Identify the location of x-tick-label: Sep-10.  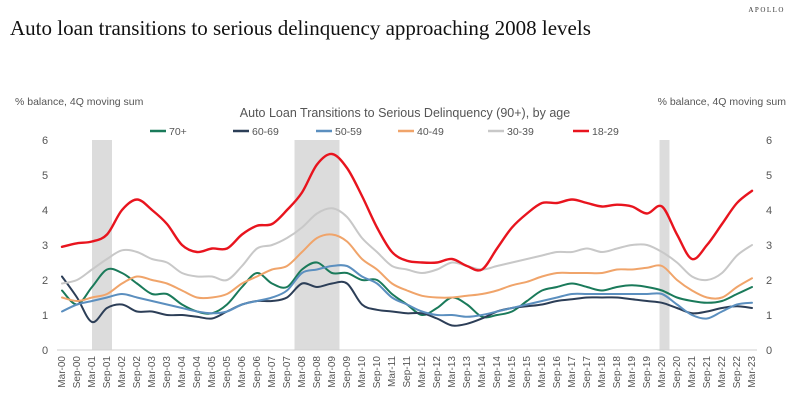
(377, 372).